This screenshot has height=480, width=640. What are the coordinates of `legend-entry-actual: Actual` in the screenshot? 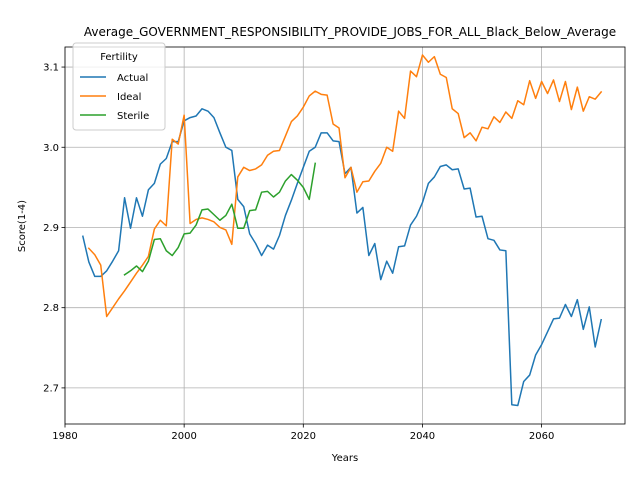 It's located at (132, 78).